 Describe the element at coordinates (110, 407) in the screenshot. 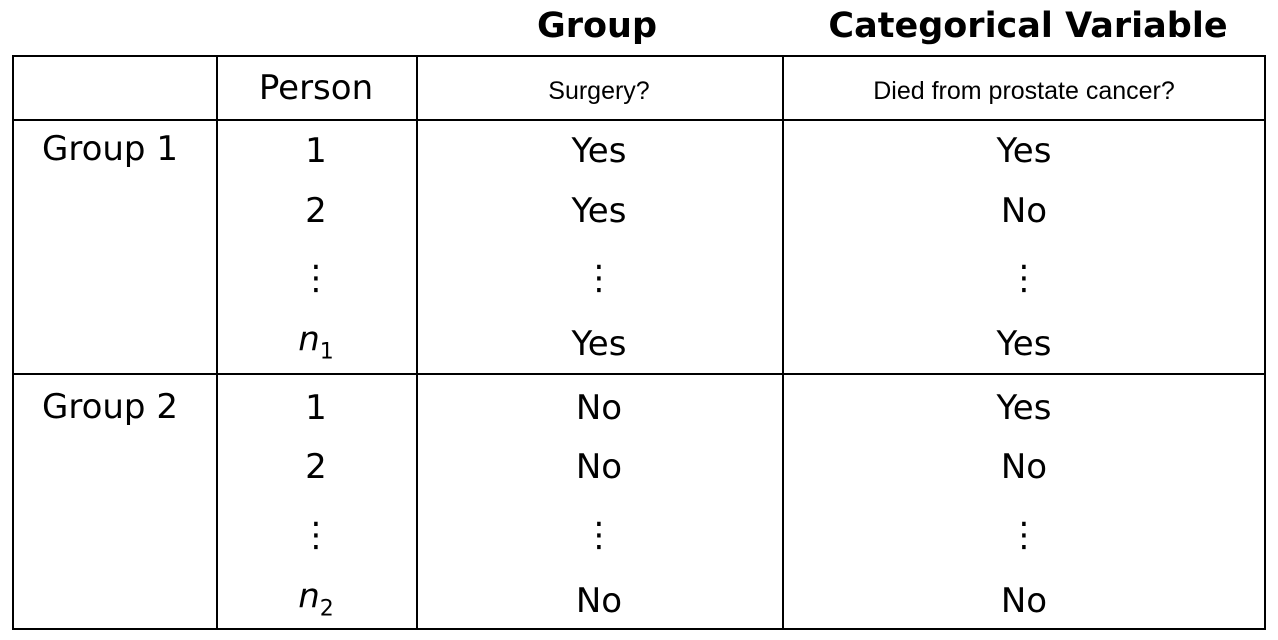

I see `group-label: Group 2` at that location.